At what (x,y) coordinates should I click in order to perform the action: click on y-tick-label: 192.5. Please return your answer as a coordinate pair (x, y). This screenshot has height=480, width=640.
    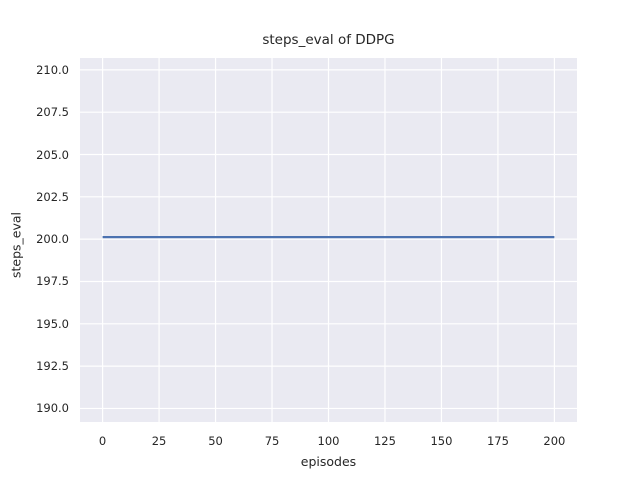
    Looking at the image, I should click on (52, 366).